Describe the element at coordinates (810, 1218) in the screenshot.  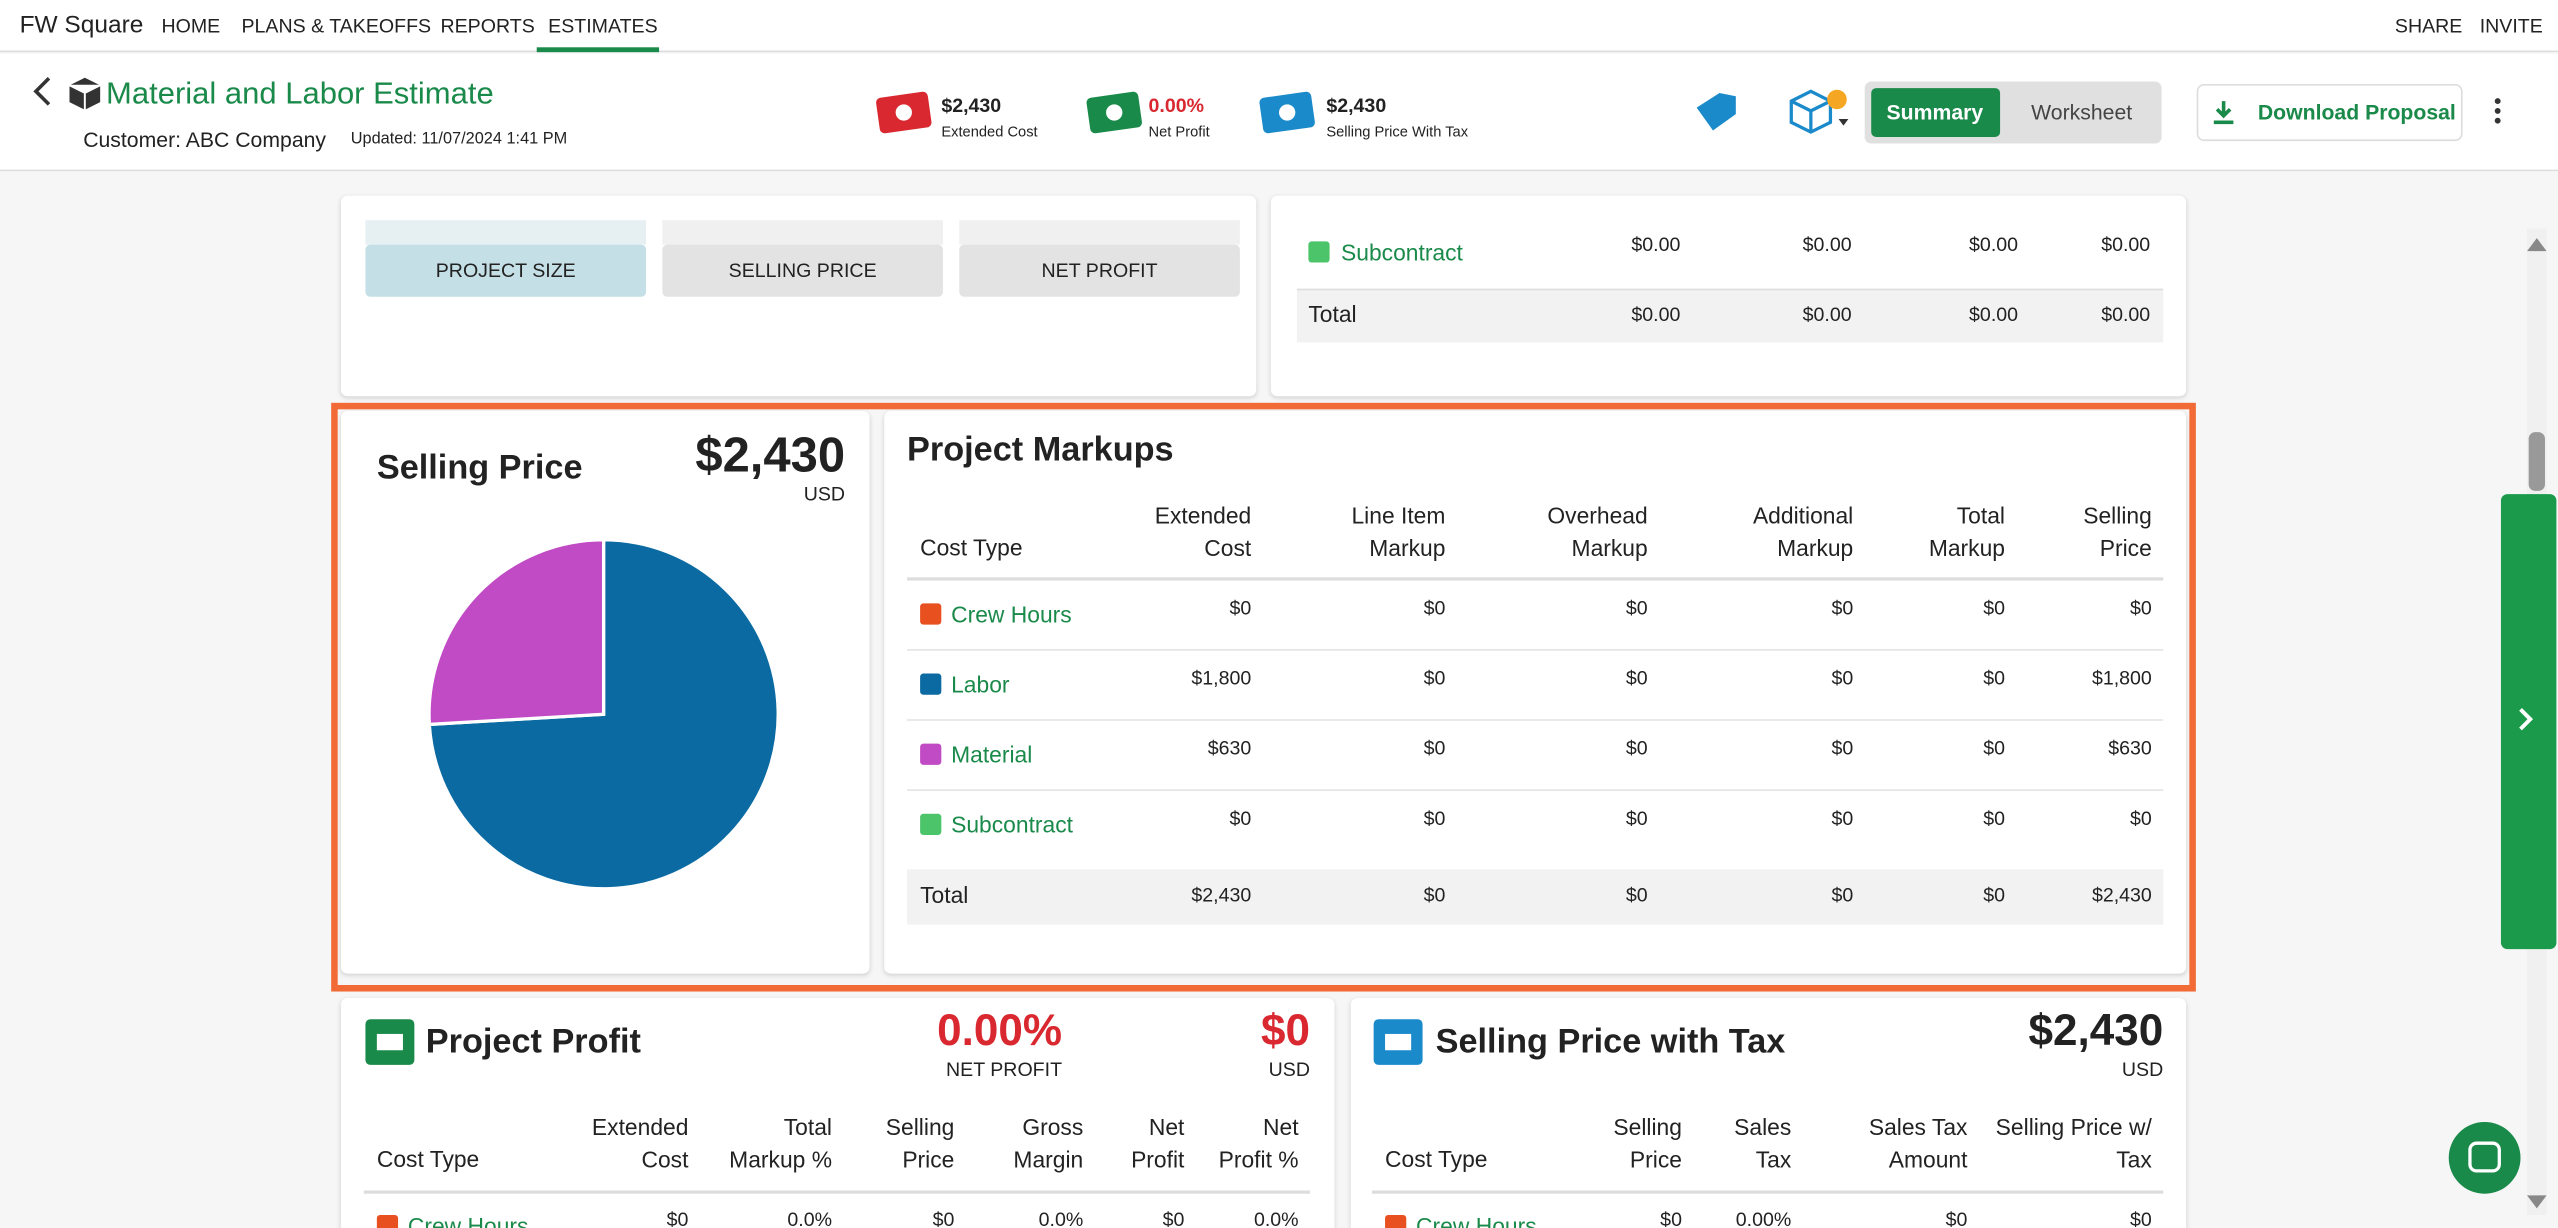
I see `cell: 0.0%` at that location.